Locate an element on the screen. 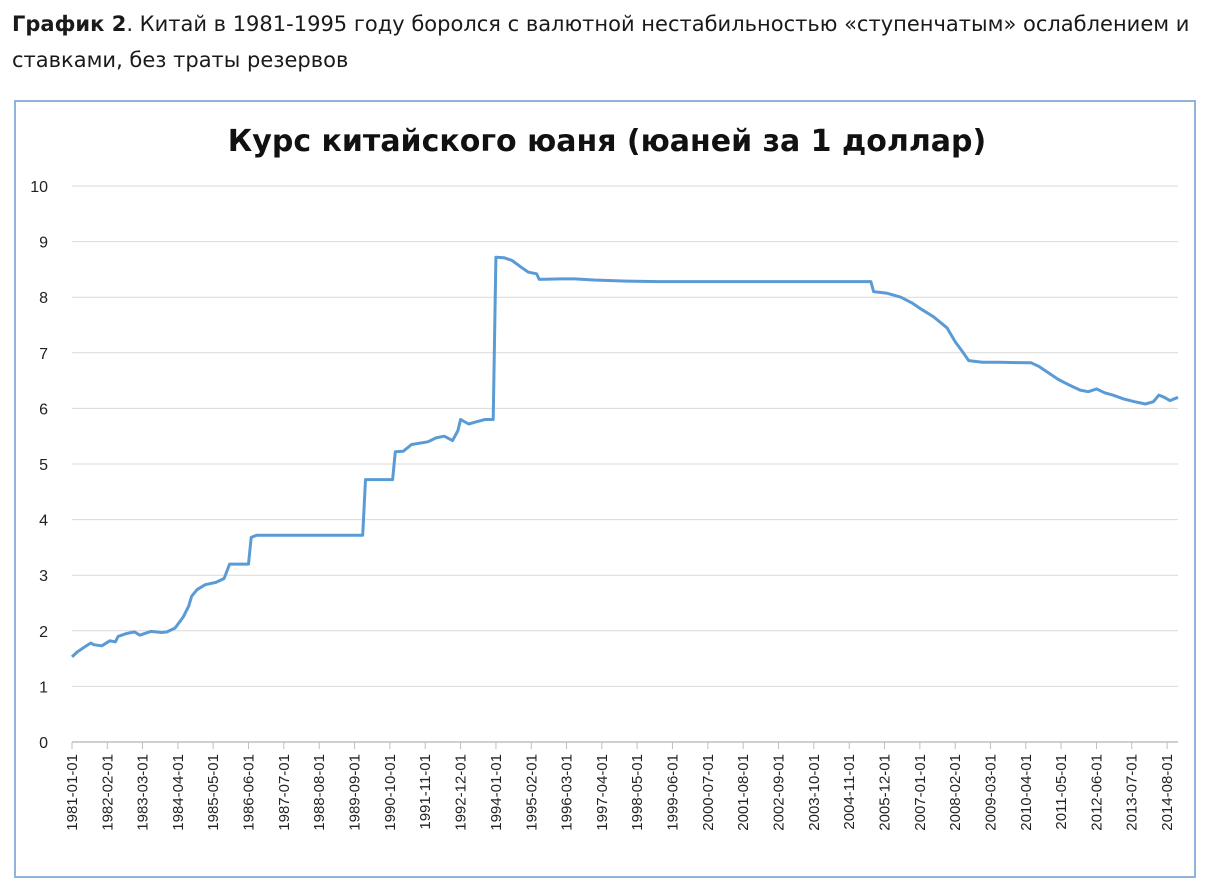 The image size is (1206, 883). chart-title: Курс китайского юаня (юаней за 1 доллар) is located at coordinates (607, 141).